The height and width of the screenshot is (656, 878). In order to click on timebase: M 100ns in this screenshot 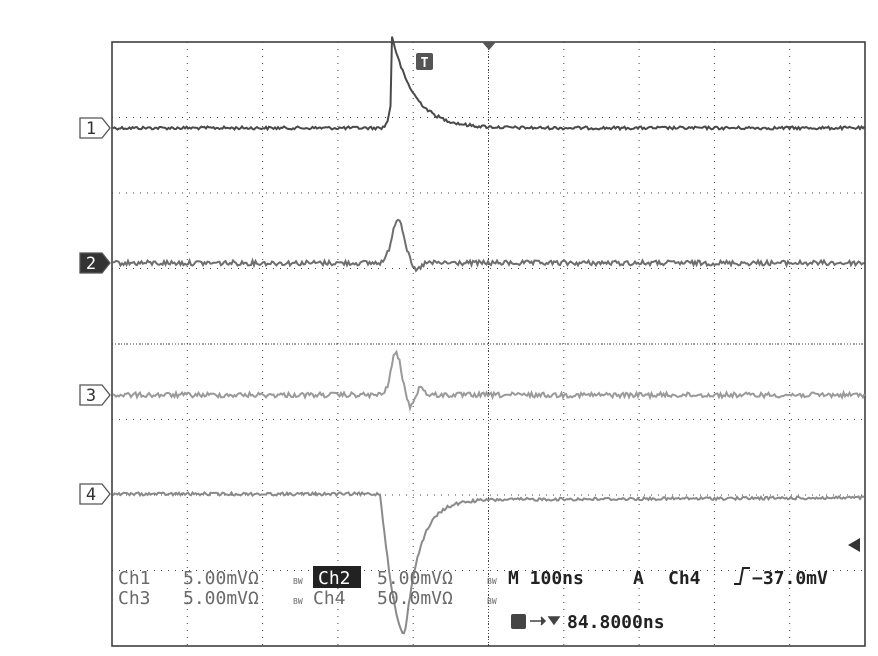, I will do `click(546, 578)`.